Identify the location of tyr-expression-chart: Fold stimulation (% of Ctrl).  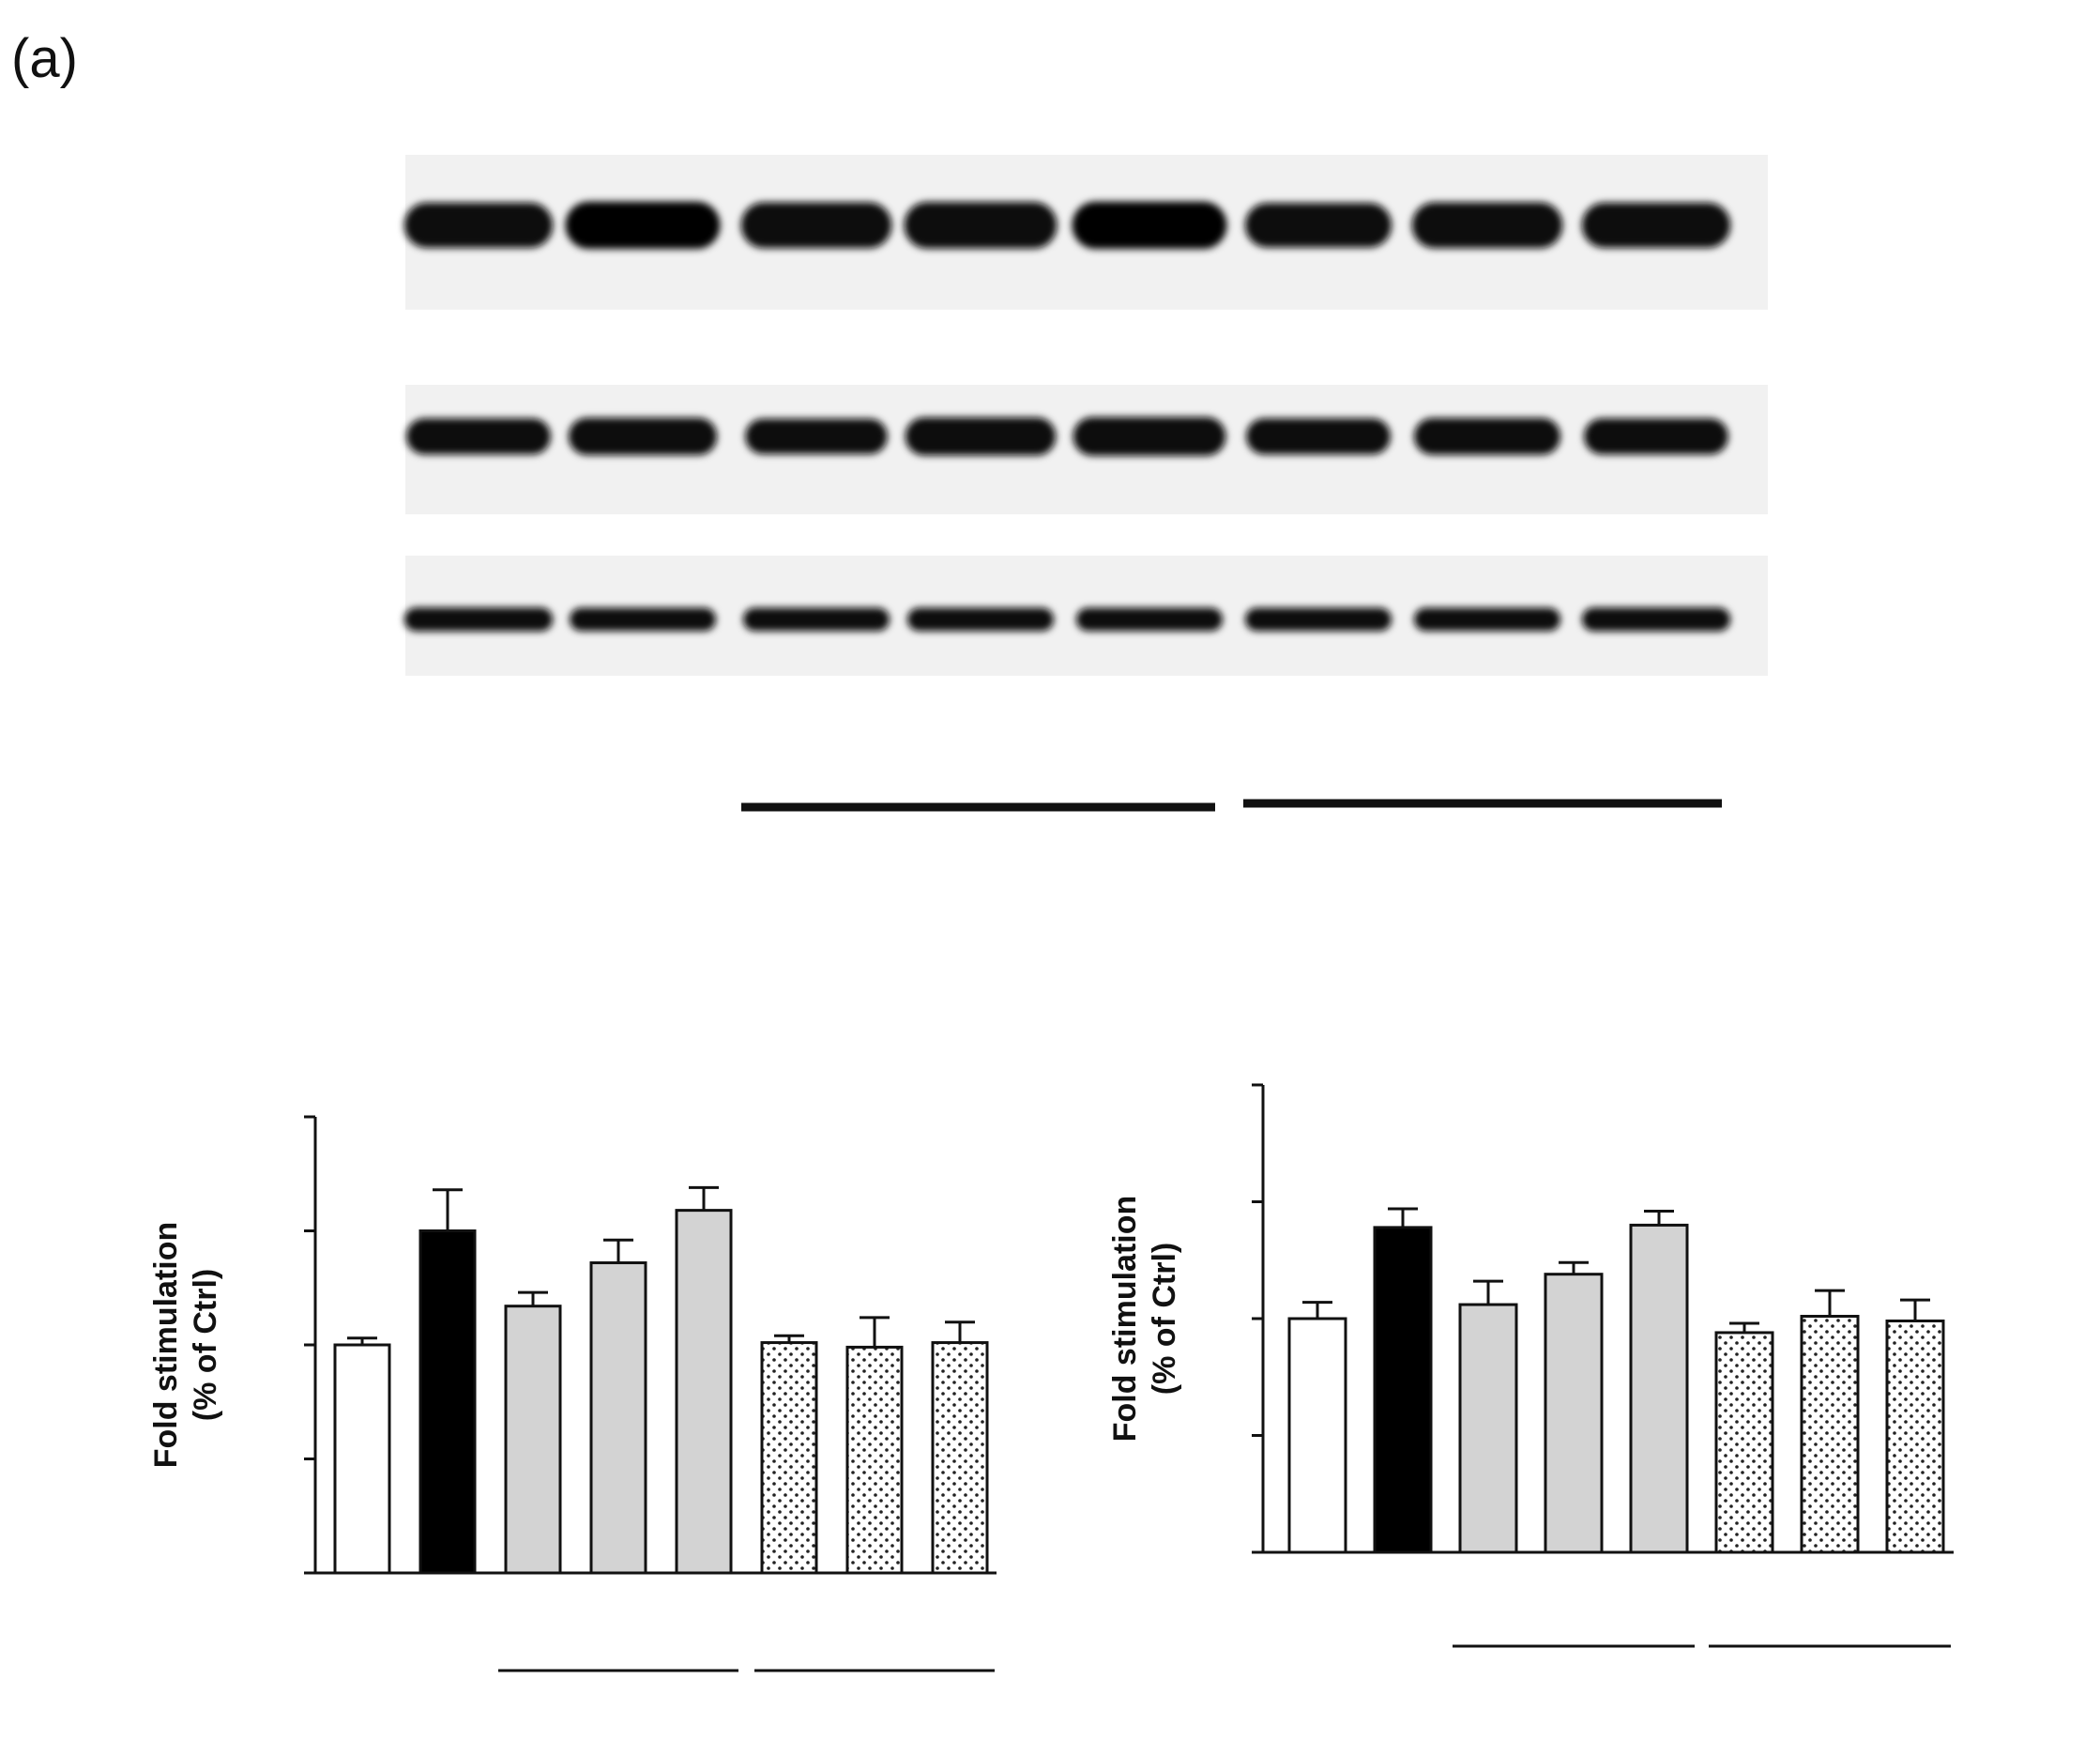
(572, 1393).